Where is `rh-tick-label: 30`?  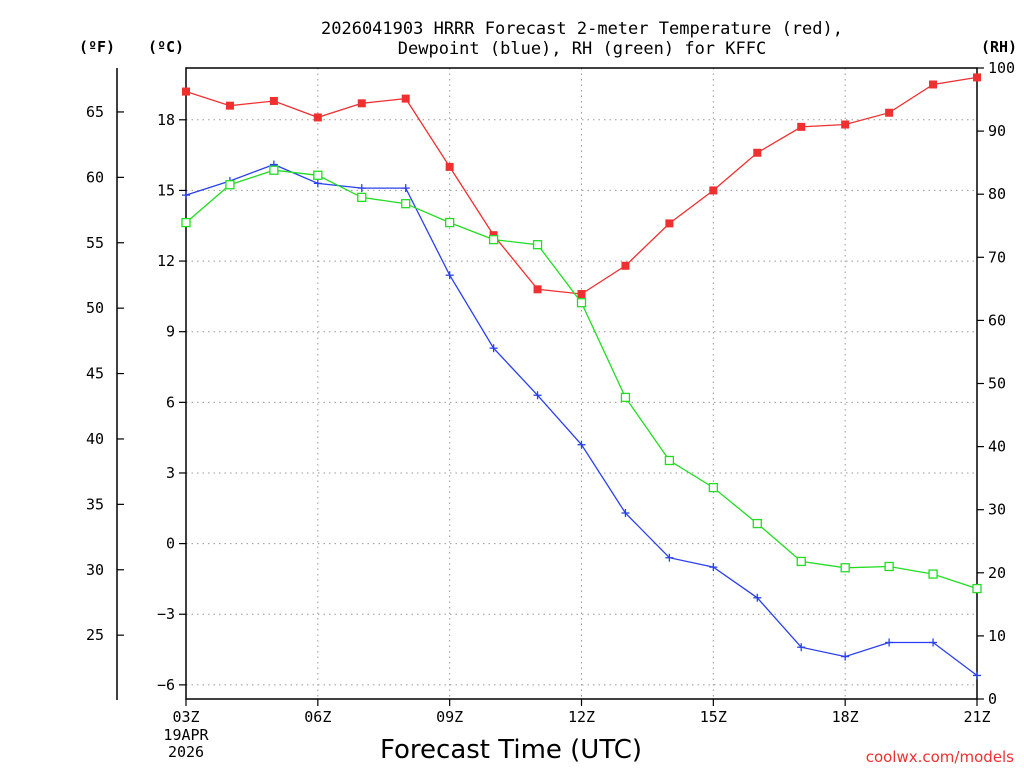 rh-tick-label: 30 is located at coordinates (997, 510).